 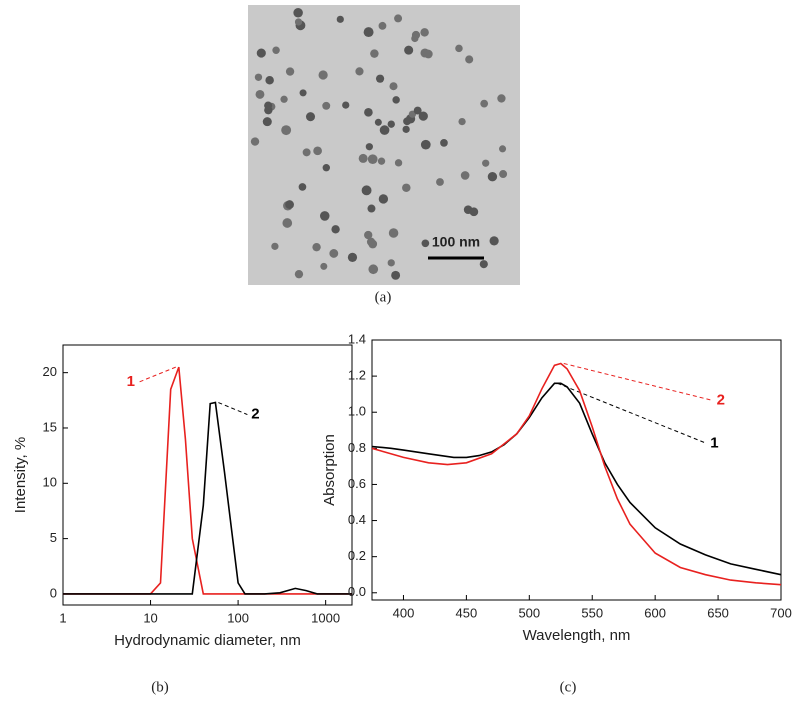 I want to click on x-tick-label: 1, so click(x=62, y=617).